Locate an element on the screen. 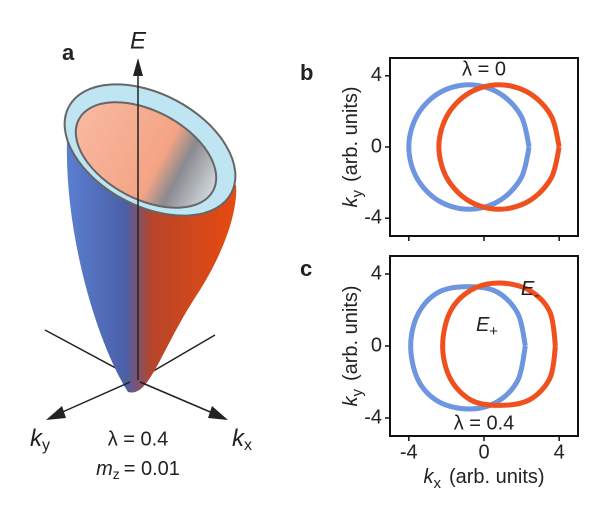  annotation: λ = 0 is located at coordinates (484, 69).